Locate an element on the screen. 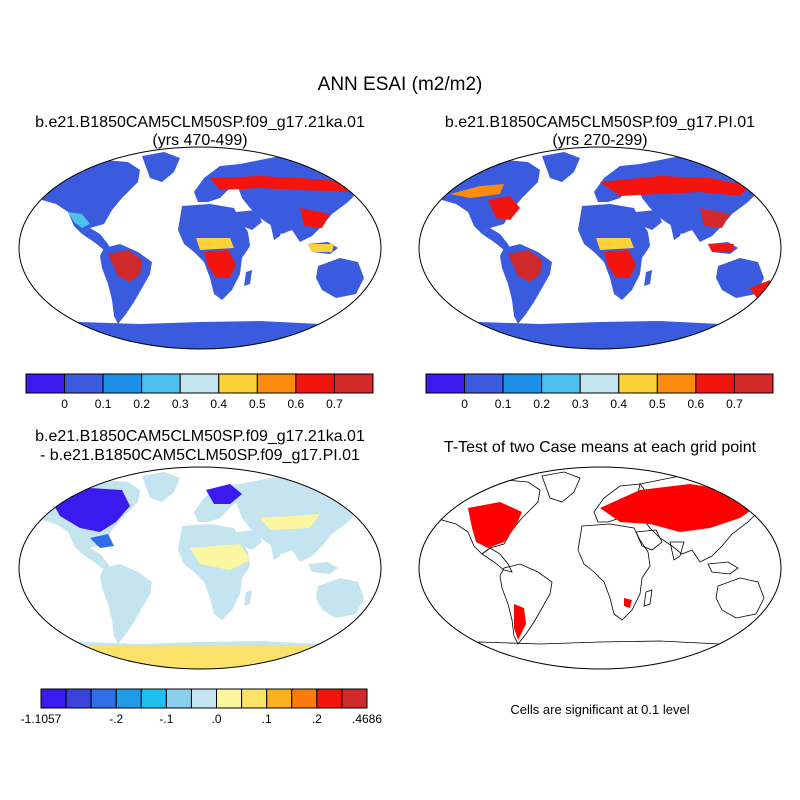  colorbar-panel1: 0 0.1 0.2 0.3 0.4 0.5 0.6 0.7 is located at coordinates (199, 392).